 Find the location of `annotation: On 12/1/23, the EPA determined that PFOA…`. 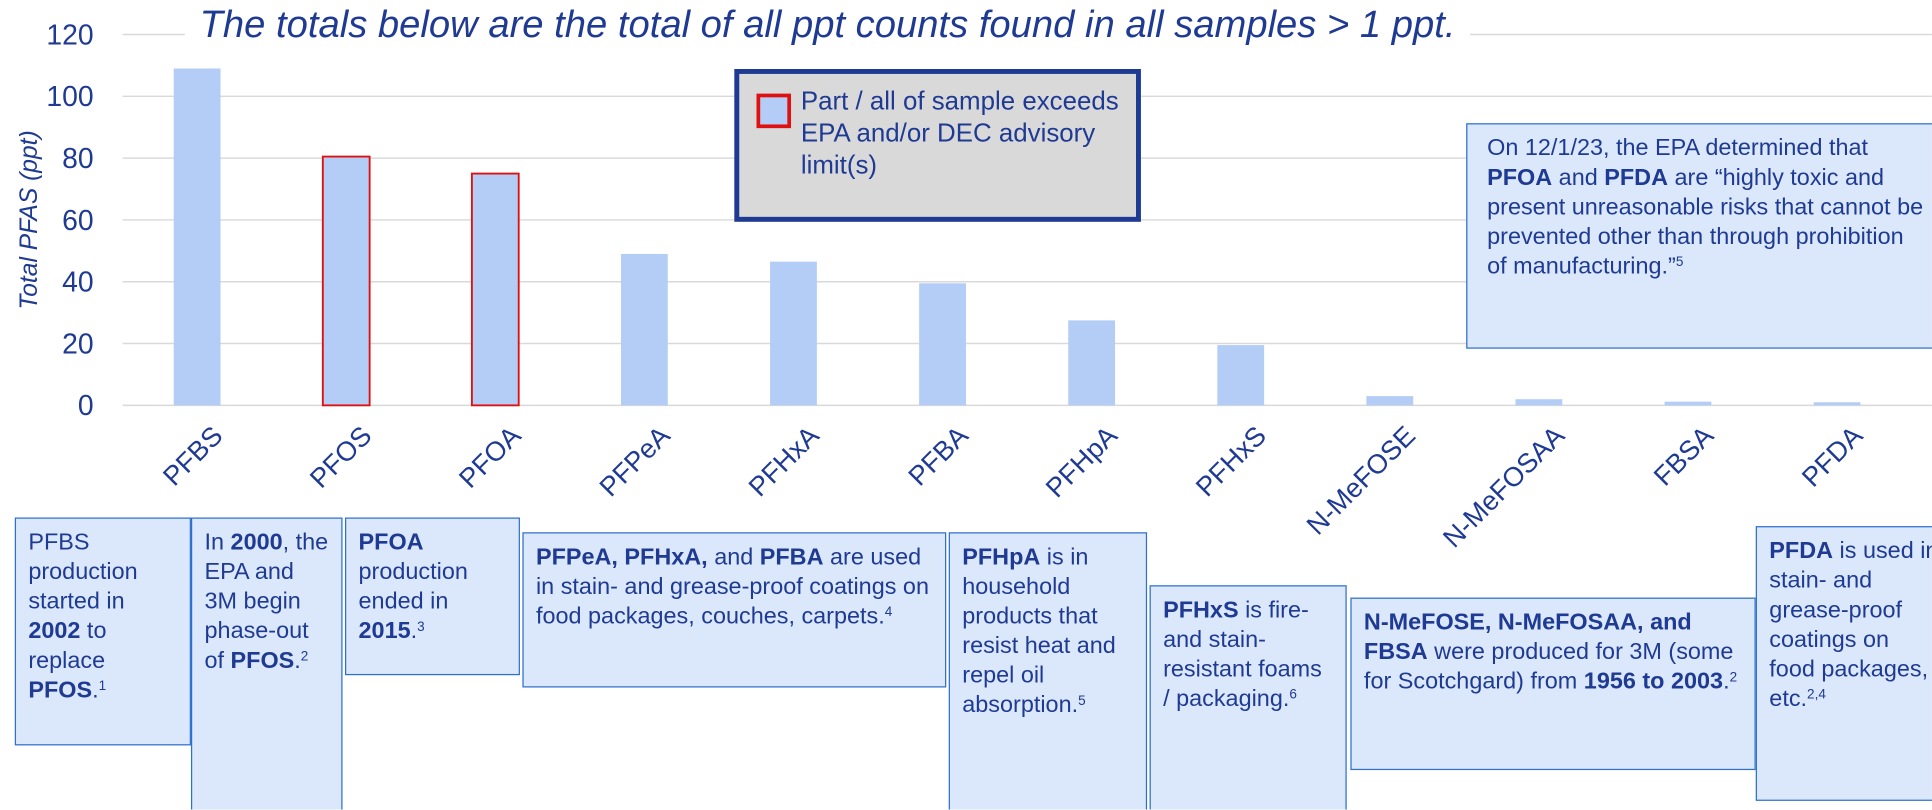

annotation: On 12/1/23, the EPA determined that PFOA… is located at coordinates (1699, 236).